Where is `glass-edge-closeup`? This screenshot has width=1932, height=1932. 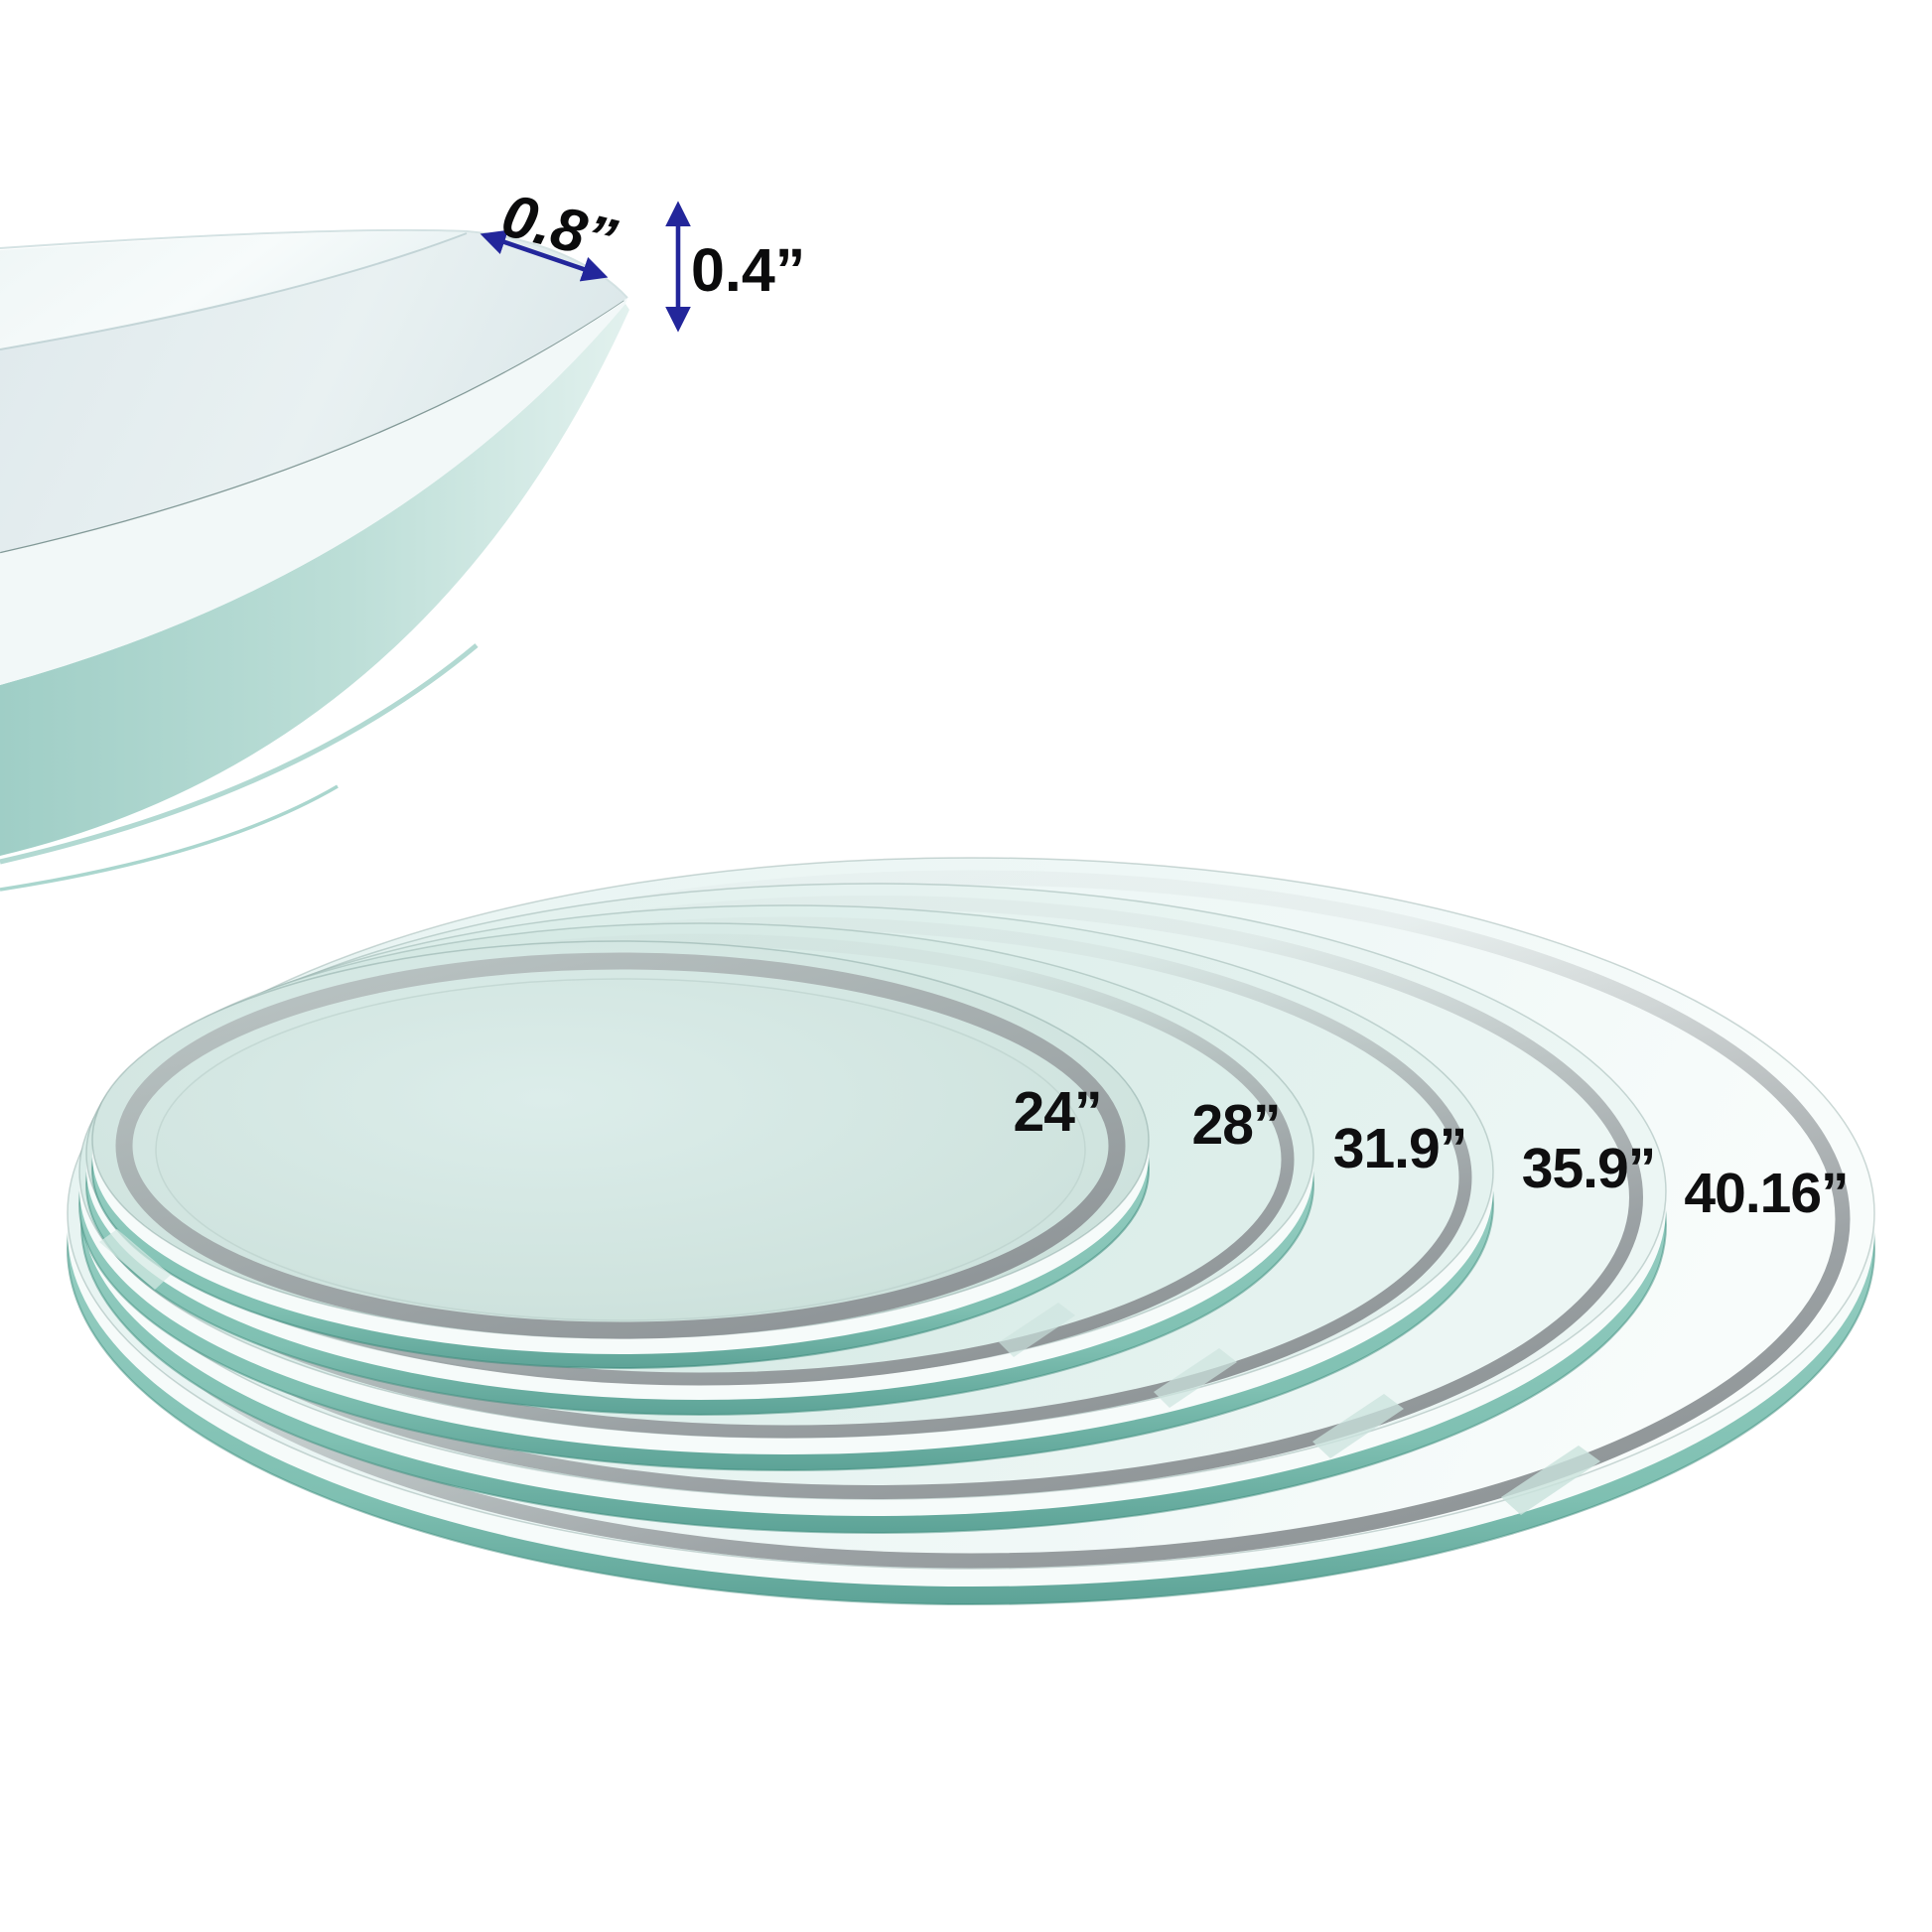 glass-edge-closeup is located at coordinates (314, 560).